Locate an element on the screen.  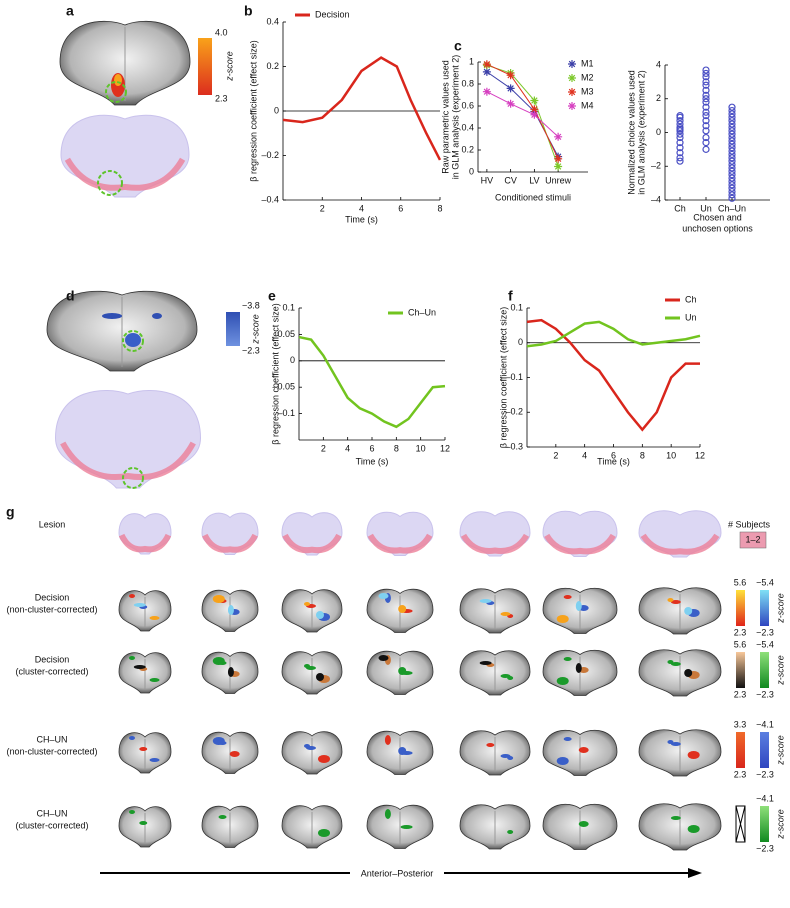
y-axis-label: Raw parametric values used is located at coordinates (445, 117).